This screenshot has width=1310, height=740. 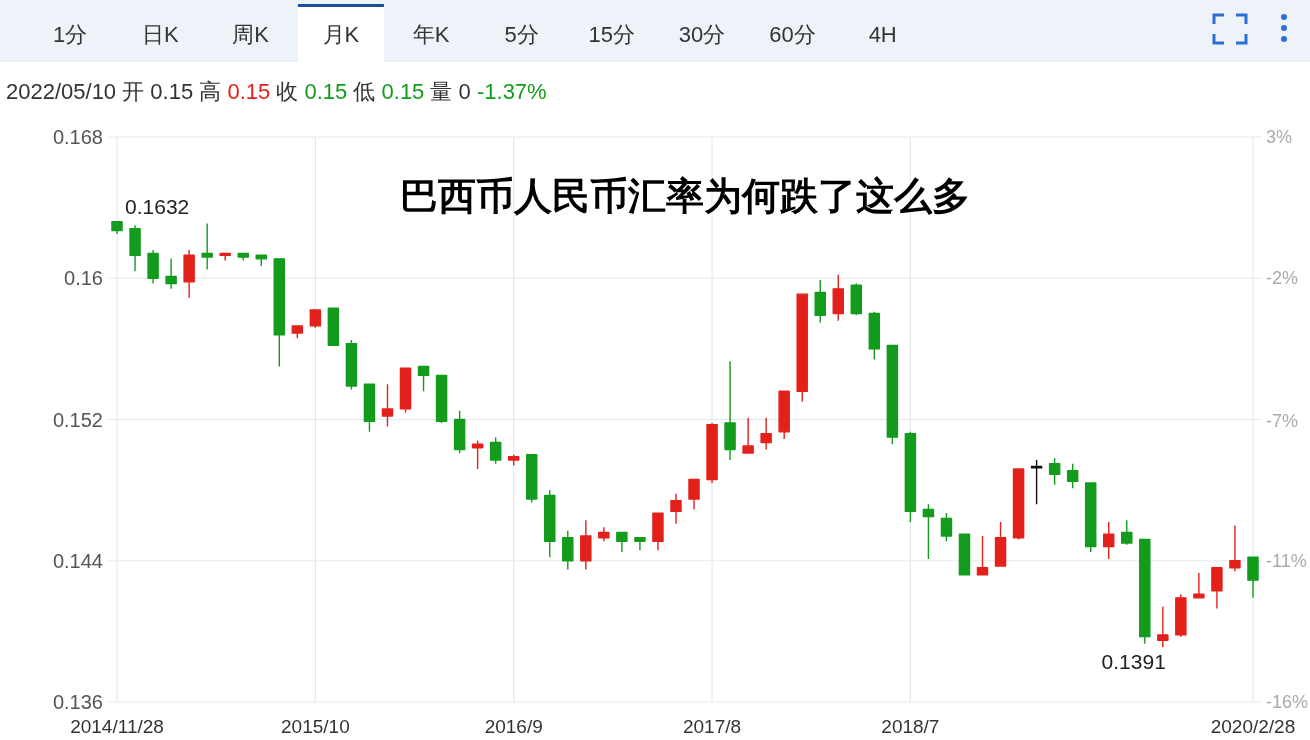 What do you see at coordinates (77, 560) in the screenshot?
I see `y-tick: 0.144` at bounding box center [77, 560].